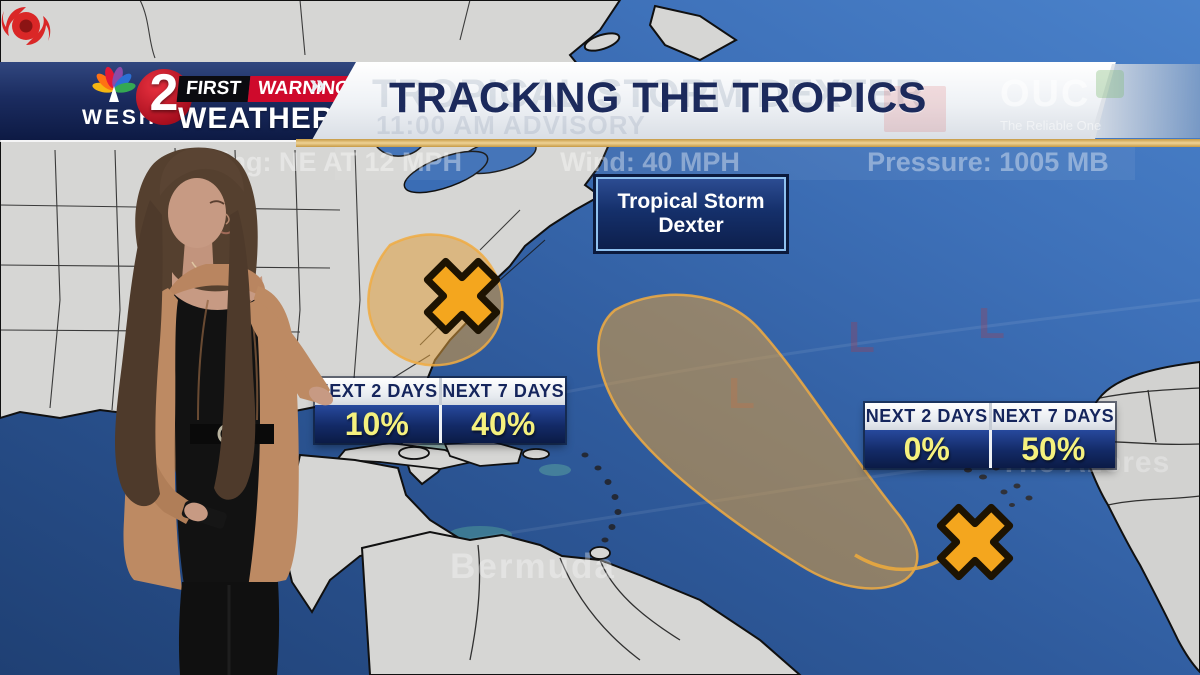 The image size is (1200, 675). I want to click on sponsor-logo: OUC The Reliable One, so click(1075, 101).